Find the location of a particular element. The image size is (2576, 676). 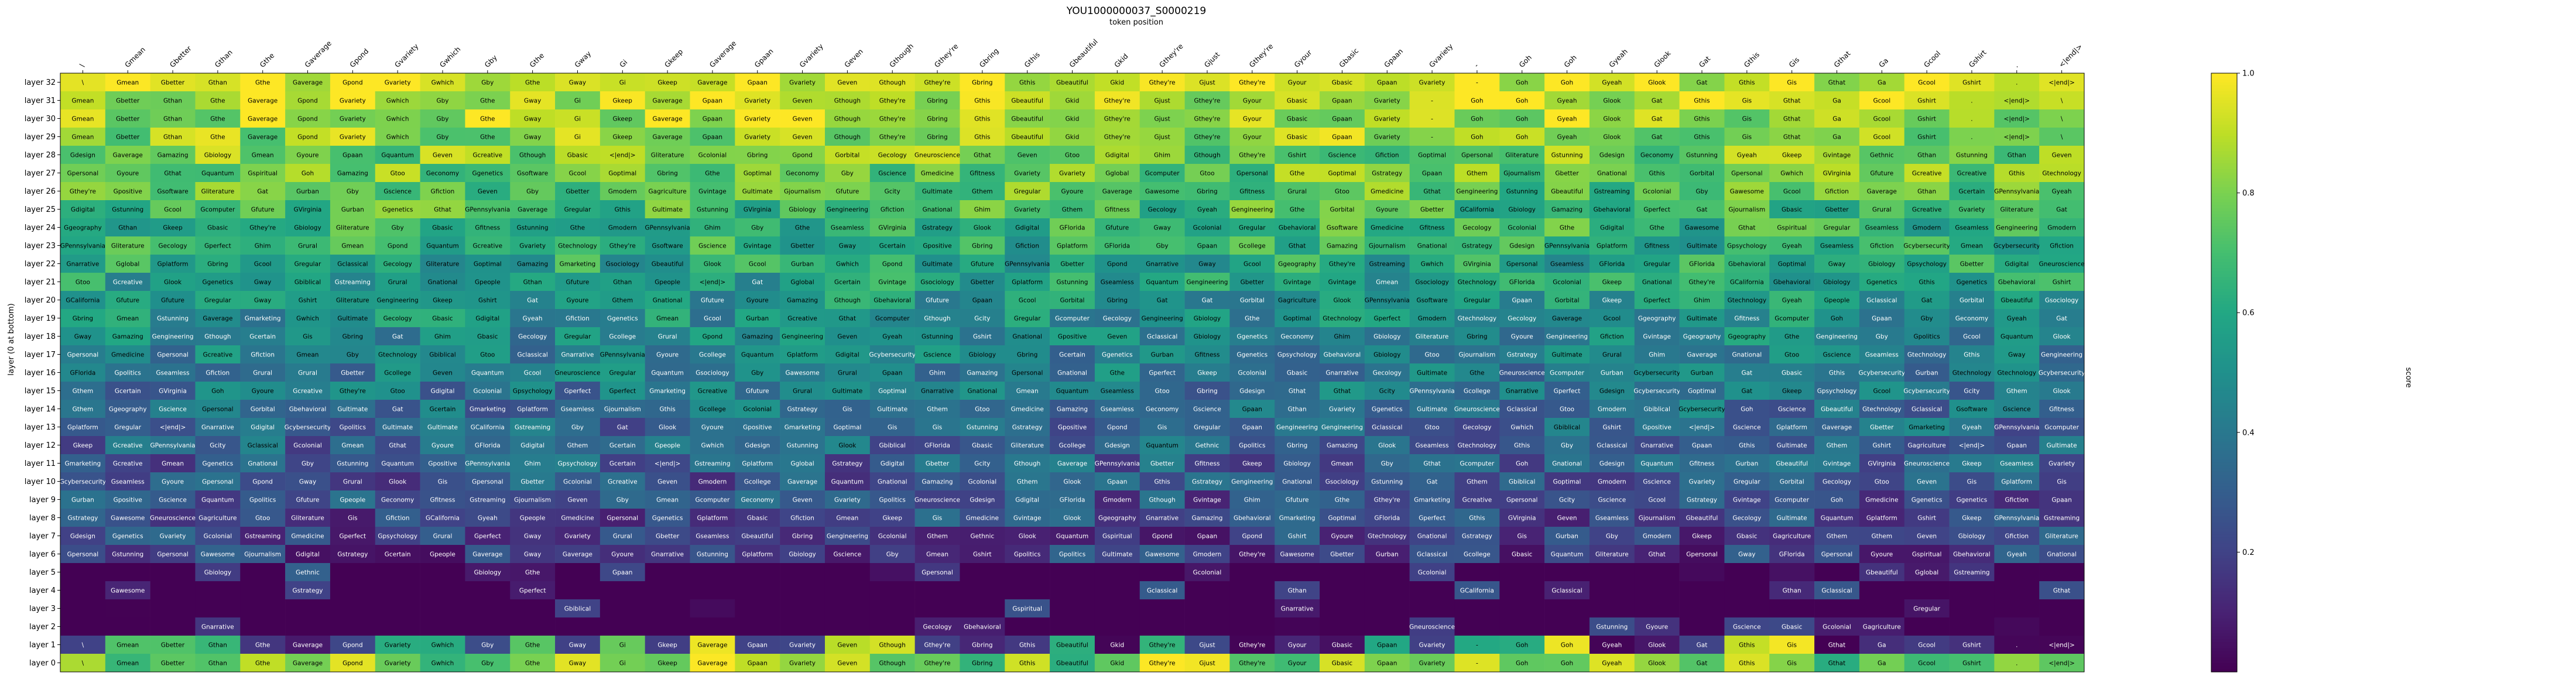

cell-token-label: Gat is located at coordinates (1746, 391).